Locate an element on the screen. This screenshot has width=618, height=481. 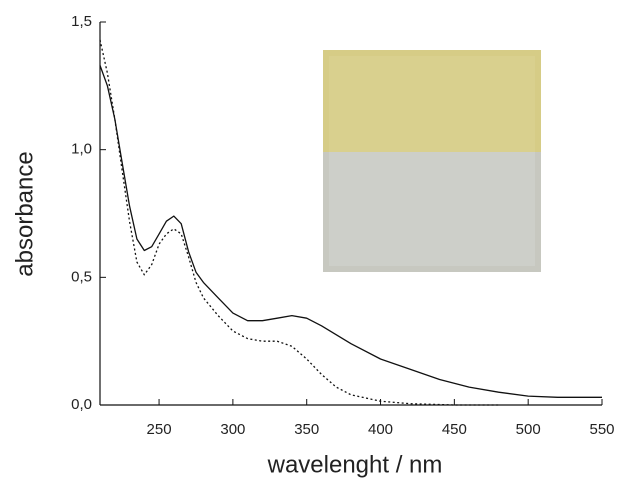
x-tick-label: 550 is located at coordinates (601, 429).